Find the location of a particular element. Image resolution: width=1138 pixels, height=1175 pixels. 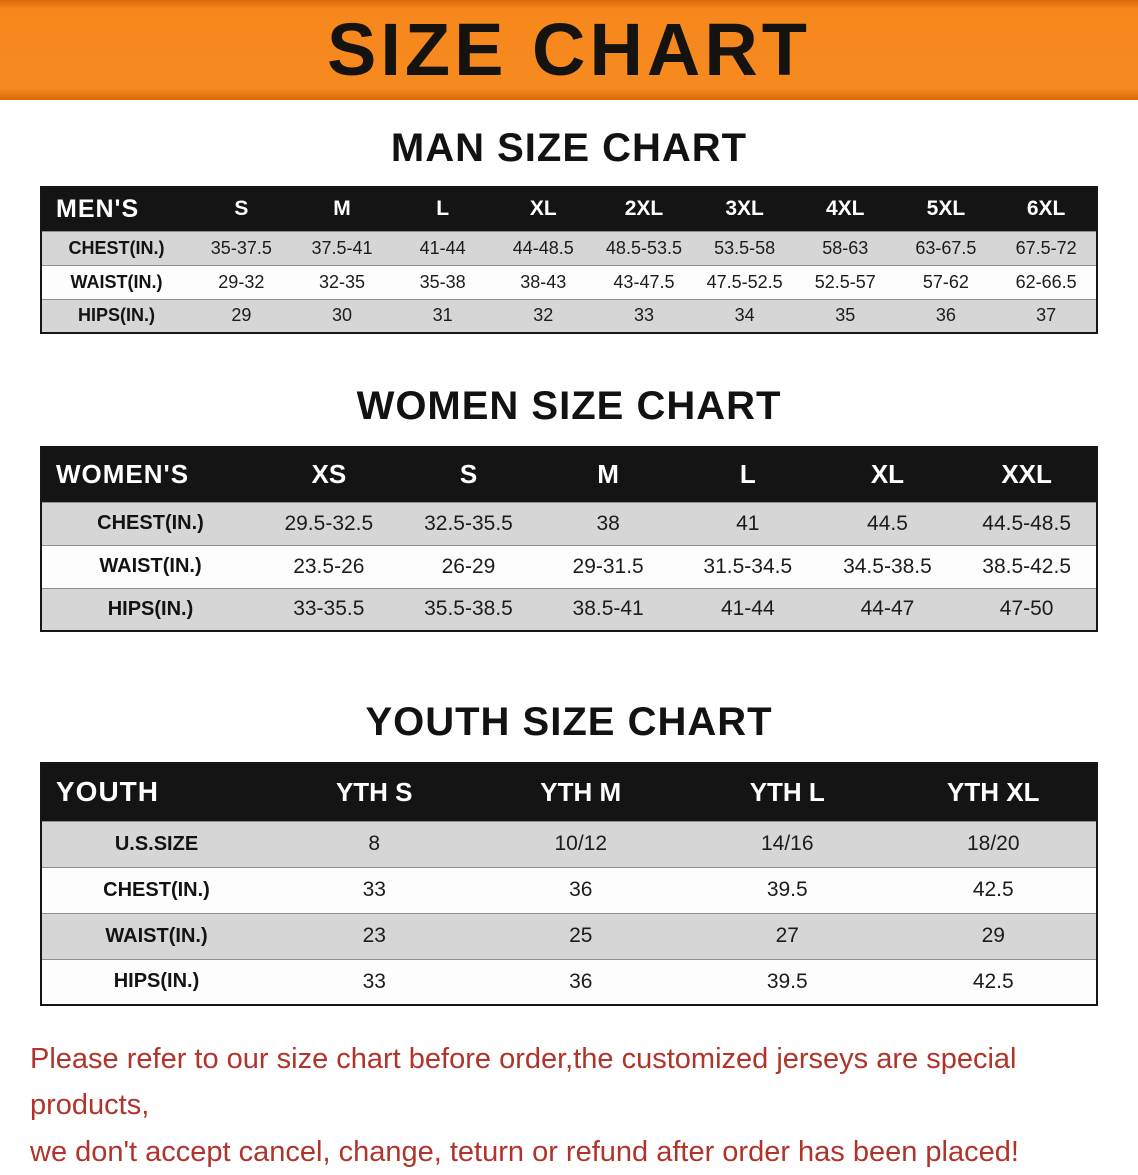

table-cell: 23 is located at coordinates (374, 935).